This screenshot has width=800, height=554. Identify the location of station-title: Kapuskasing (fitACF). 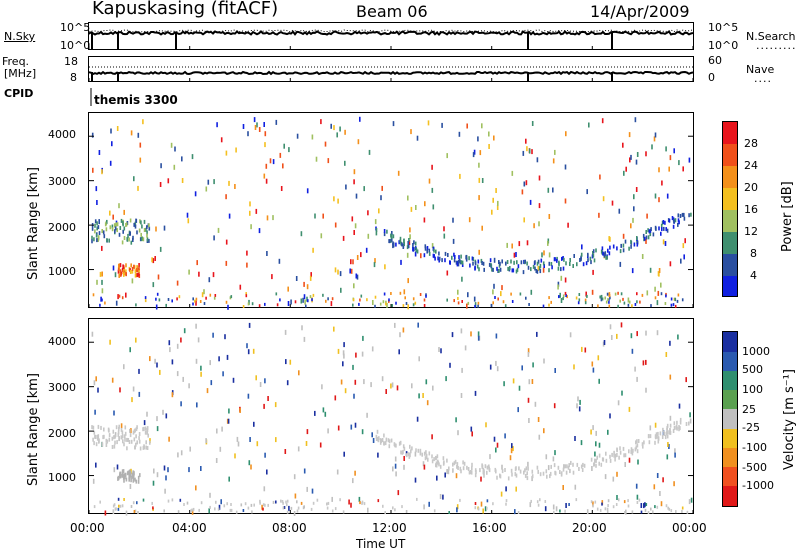
(185, 9).